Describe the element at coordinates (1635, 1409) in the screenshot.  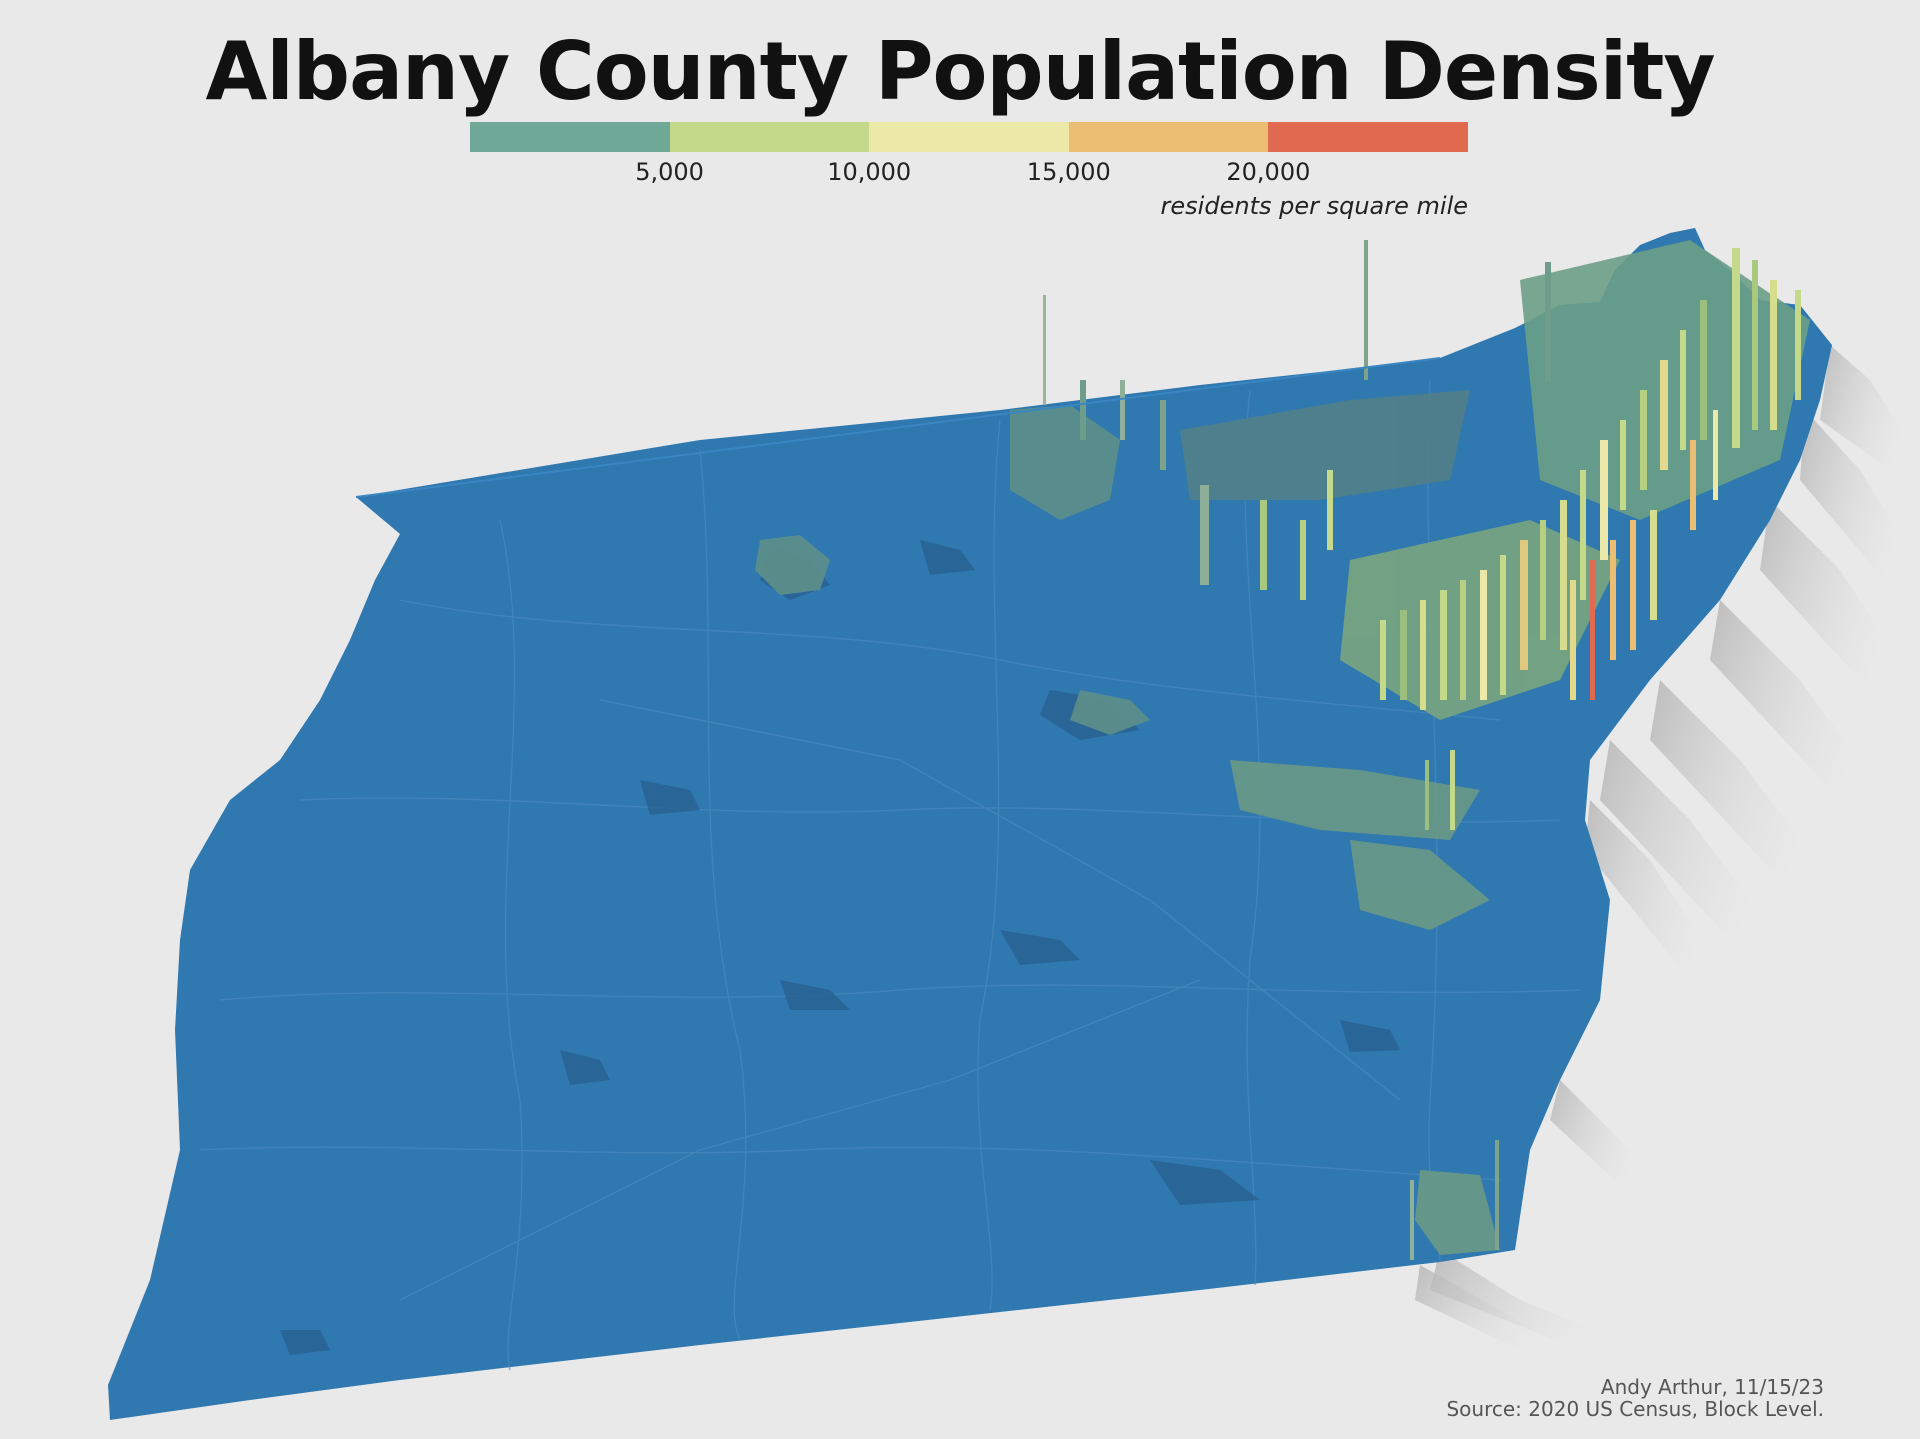
I see `source-credit: Source: 2020 US Census, Block Level.` at that location.